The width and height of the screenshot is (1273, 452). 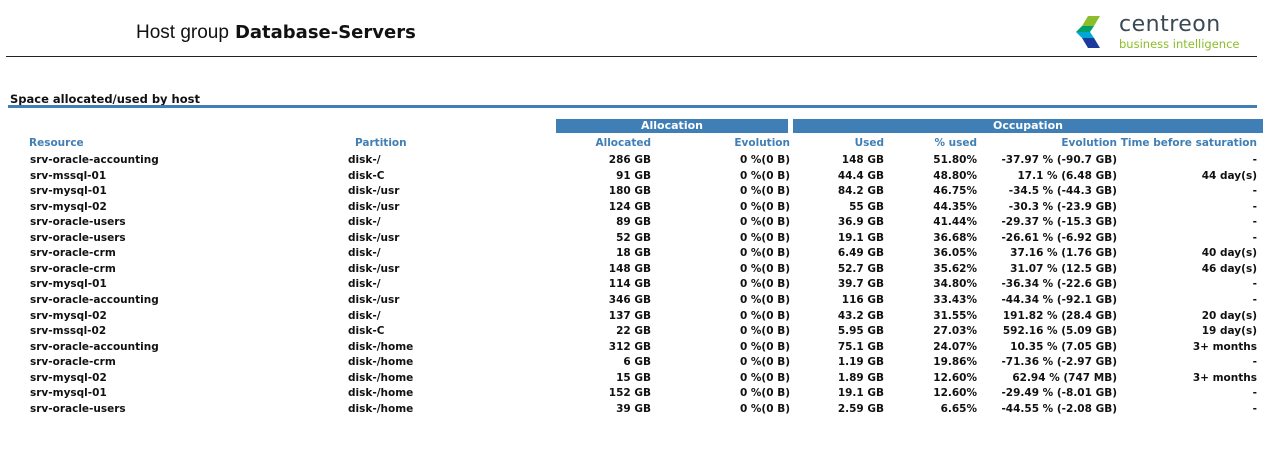 I want to click on column-header-time-before-saturation: Time before saturation, so click(x=1188, y=143).